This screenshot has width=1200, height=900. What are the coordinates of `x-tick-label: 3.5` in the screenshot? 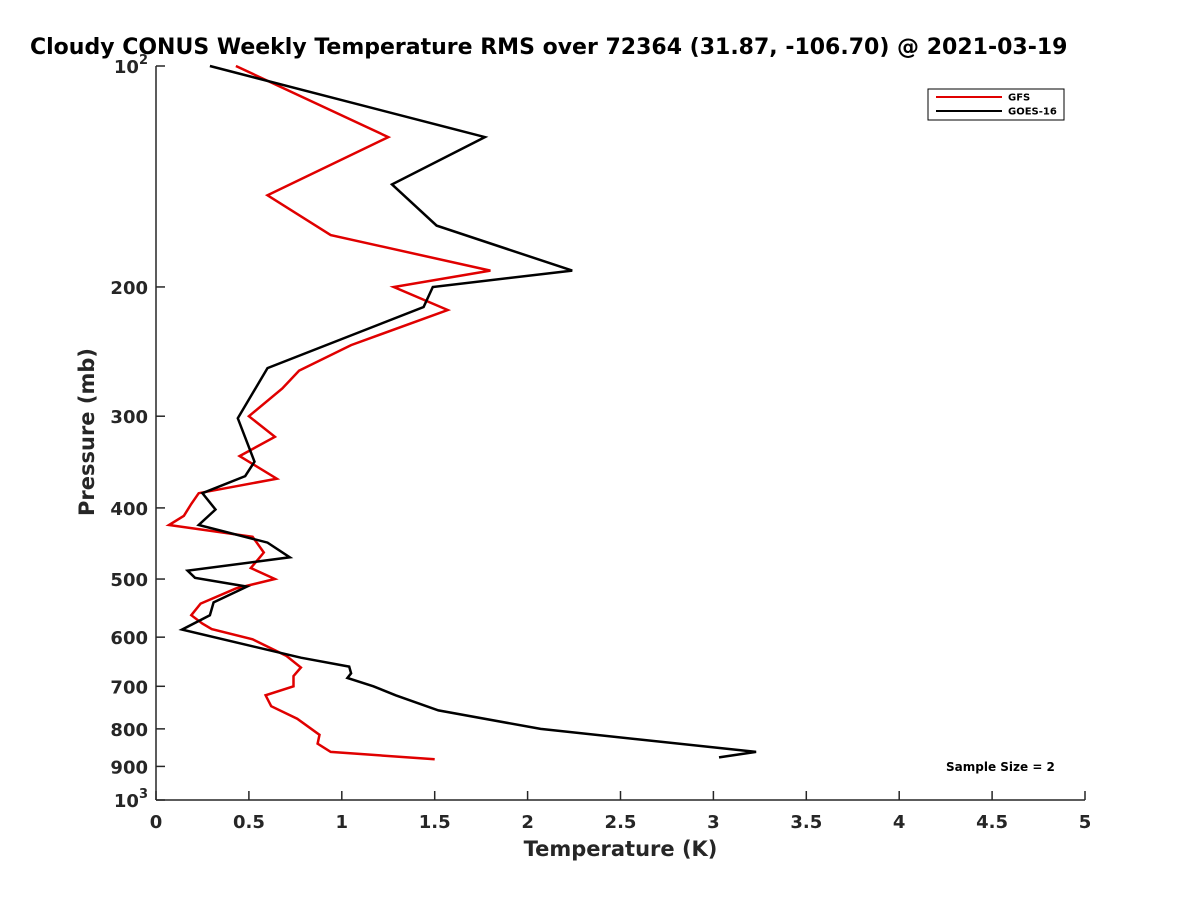 It's located at (806, 822).